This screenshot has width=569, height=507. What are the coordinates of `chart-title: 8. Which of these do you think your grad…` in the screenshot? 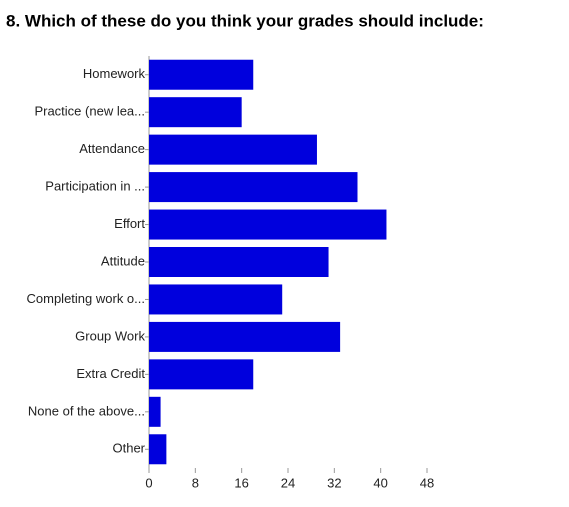 It's located at (245, 20).